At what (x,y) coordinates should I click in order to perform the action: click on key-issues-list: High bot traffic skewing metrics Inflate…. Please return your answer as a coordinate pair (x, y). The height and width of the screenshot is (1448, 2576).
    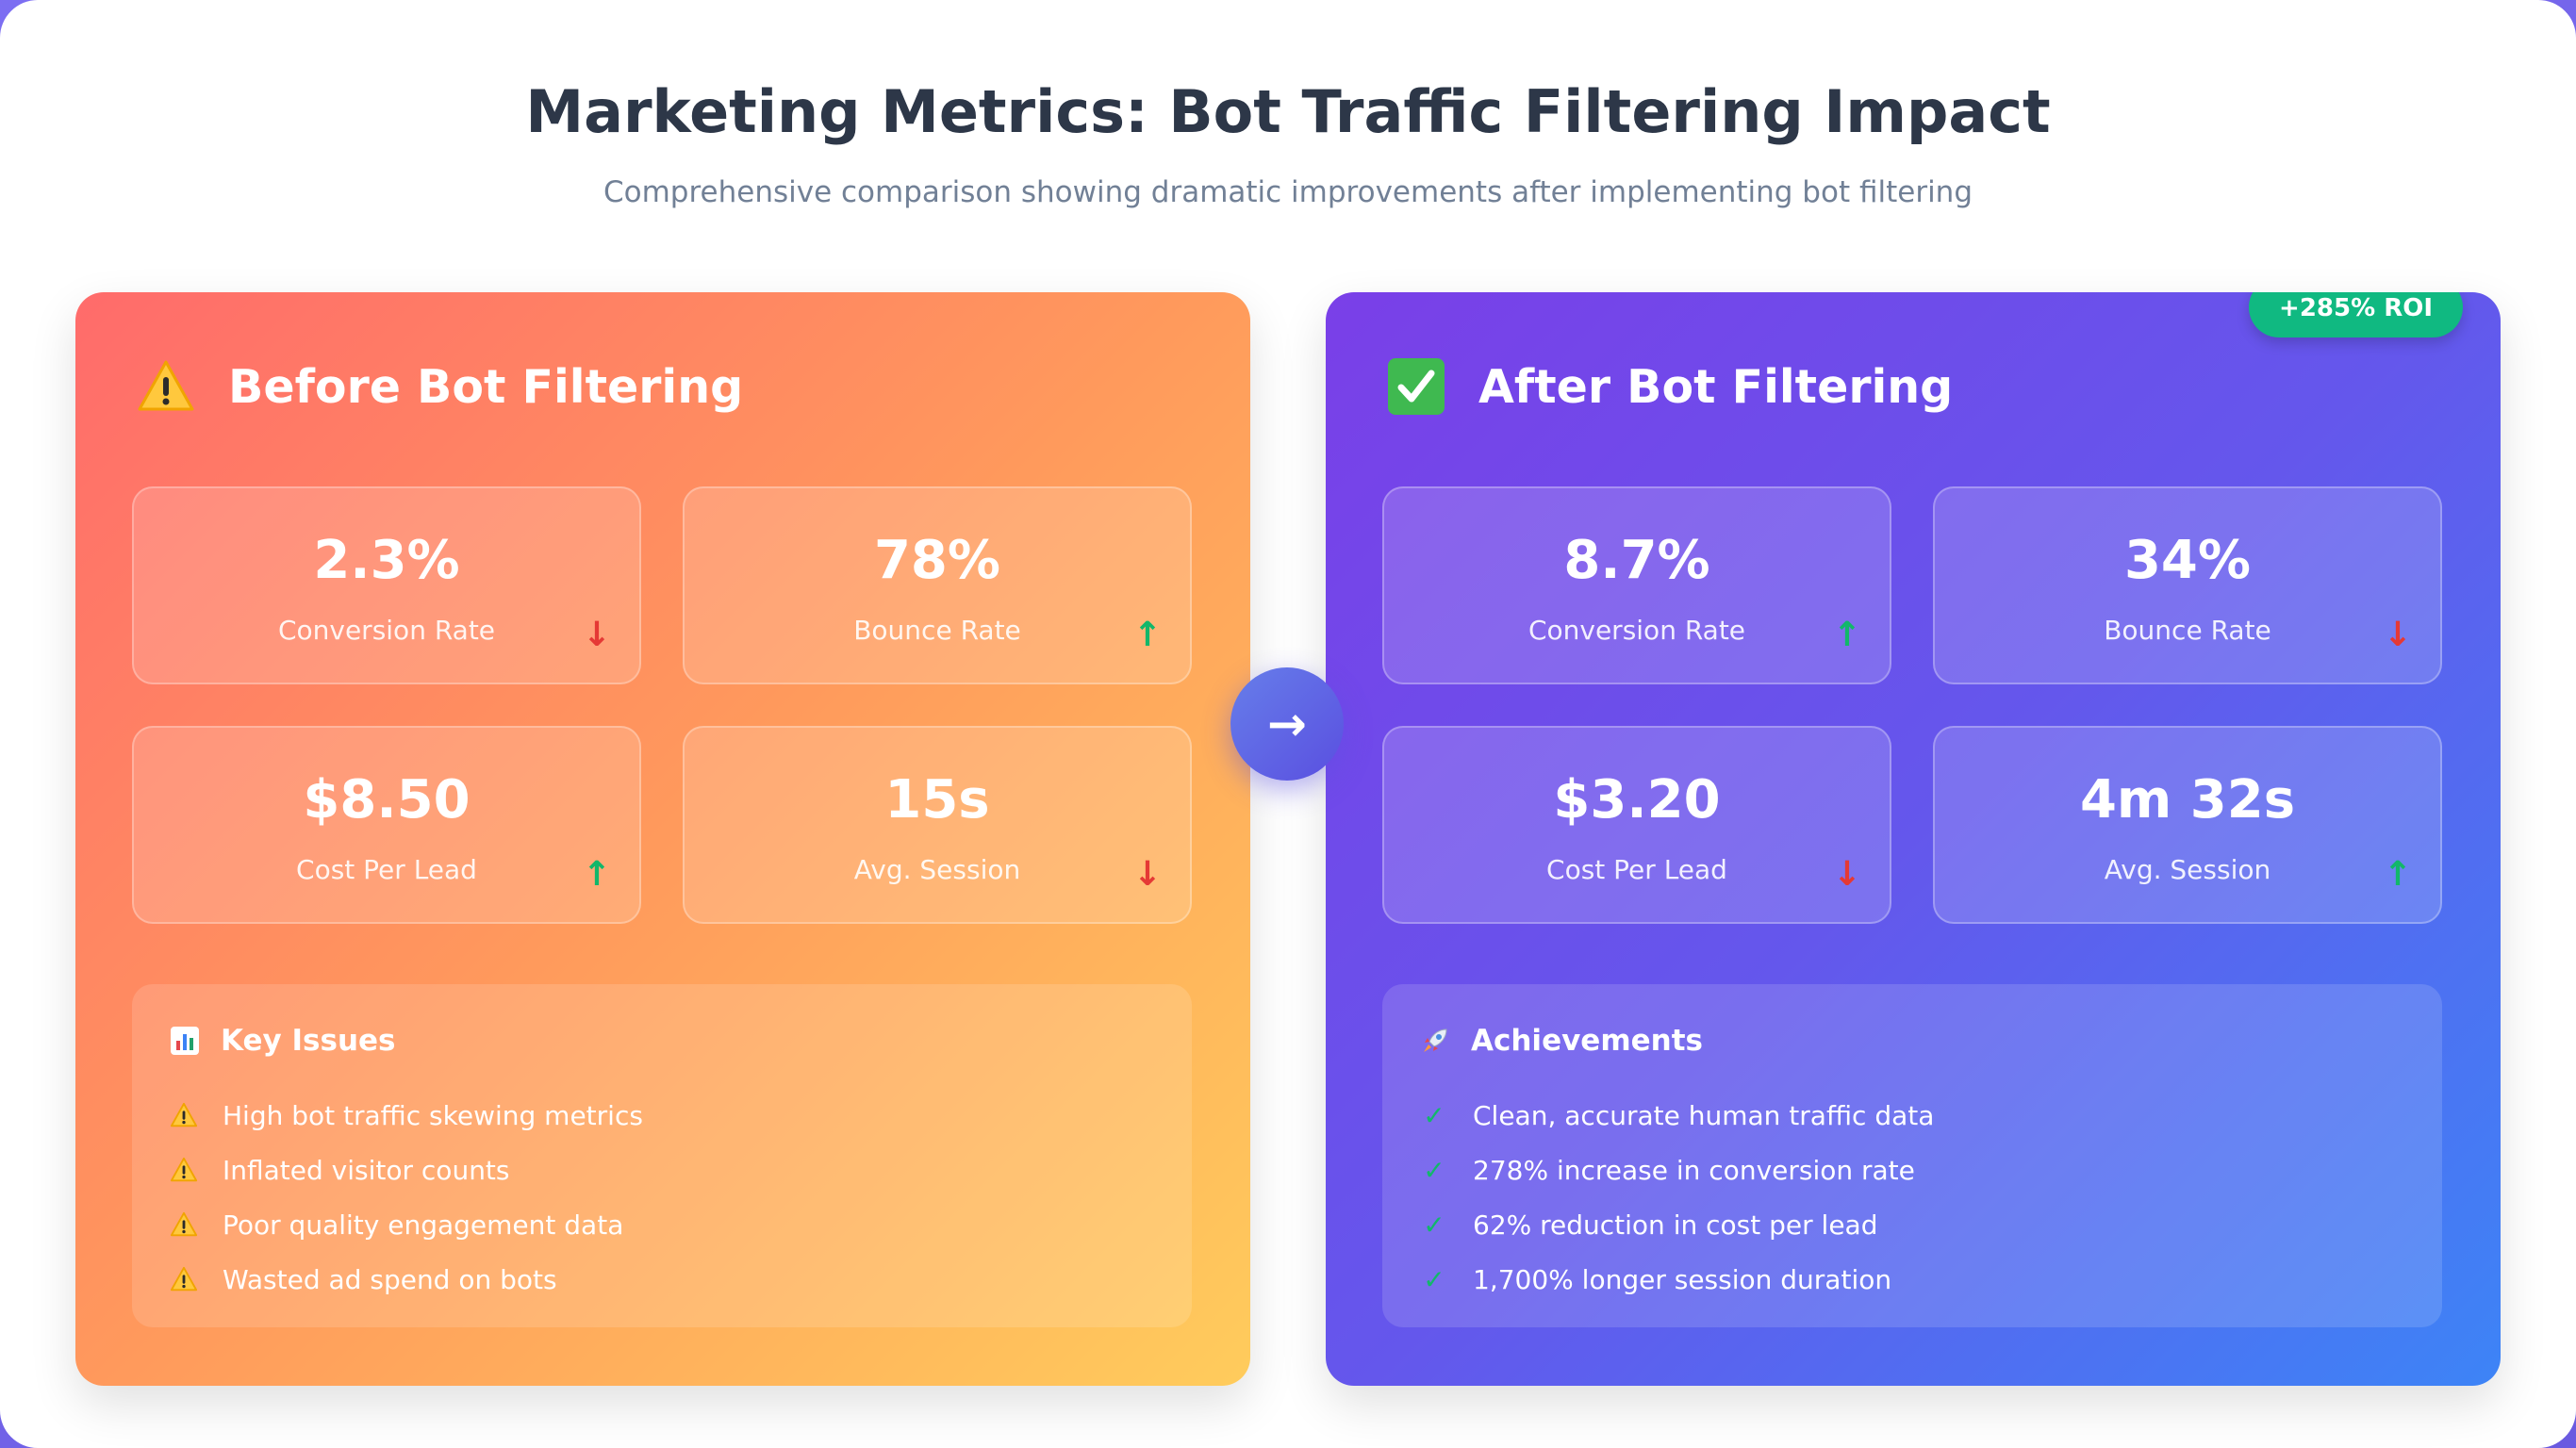
    Looking at the image, I should click on (406, 1197).